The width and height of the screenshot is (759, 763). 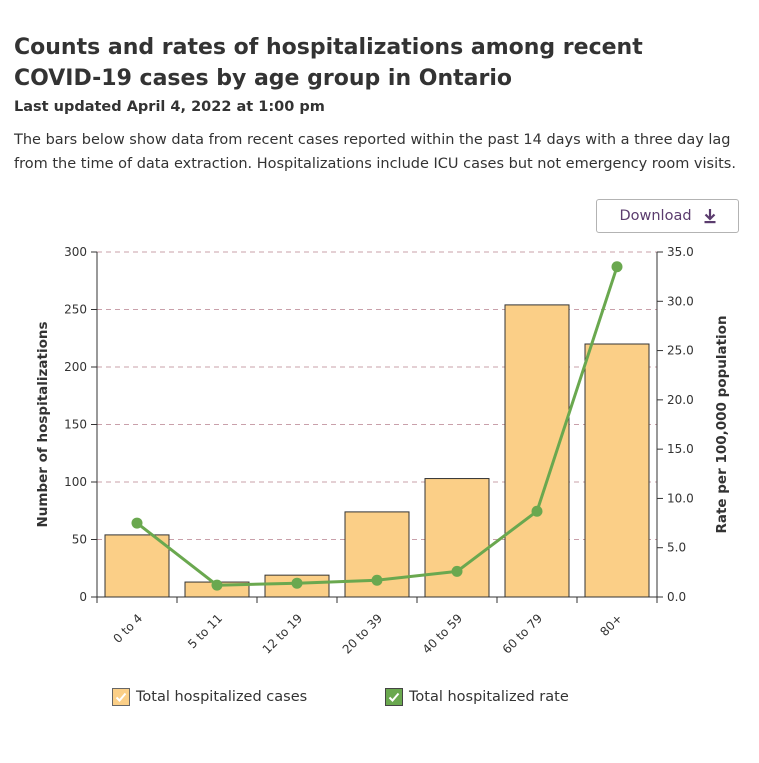 I want to click on y-axis-title: Number of hospitalizations, so click(x=43, y=424).